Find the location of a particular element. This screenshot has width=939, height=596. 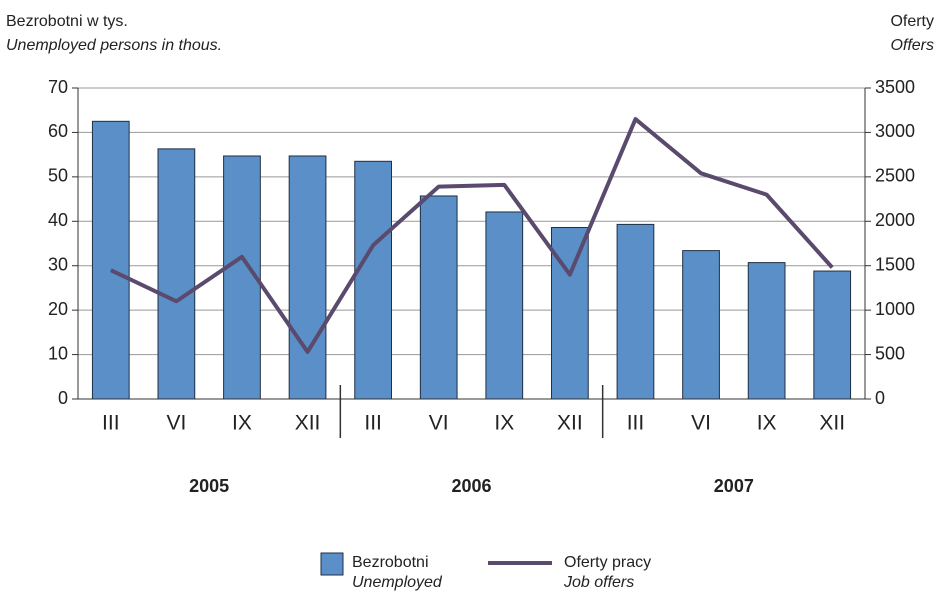

y2-tick-label: 3500 is located at coordinates (895, 87).